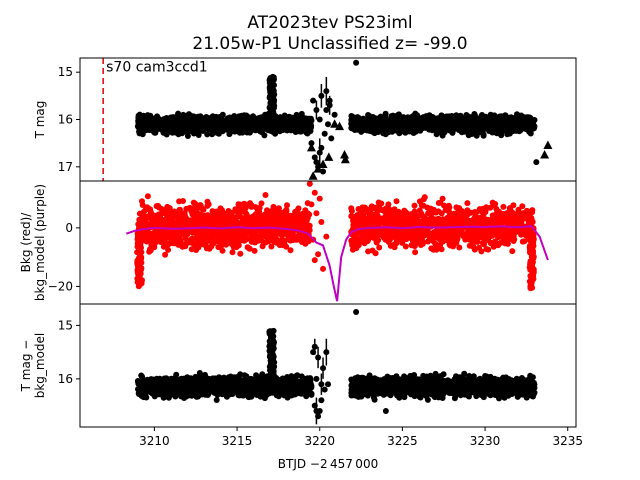 This screenshot has width=640, height=480. What do you see at coordinates (40, 120) in the screenshot?
I see `tmag-ylabel: T mag` at bounding box center [40, 120].